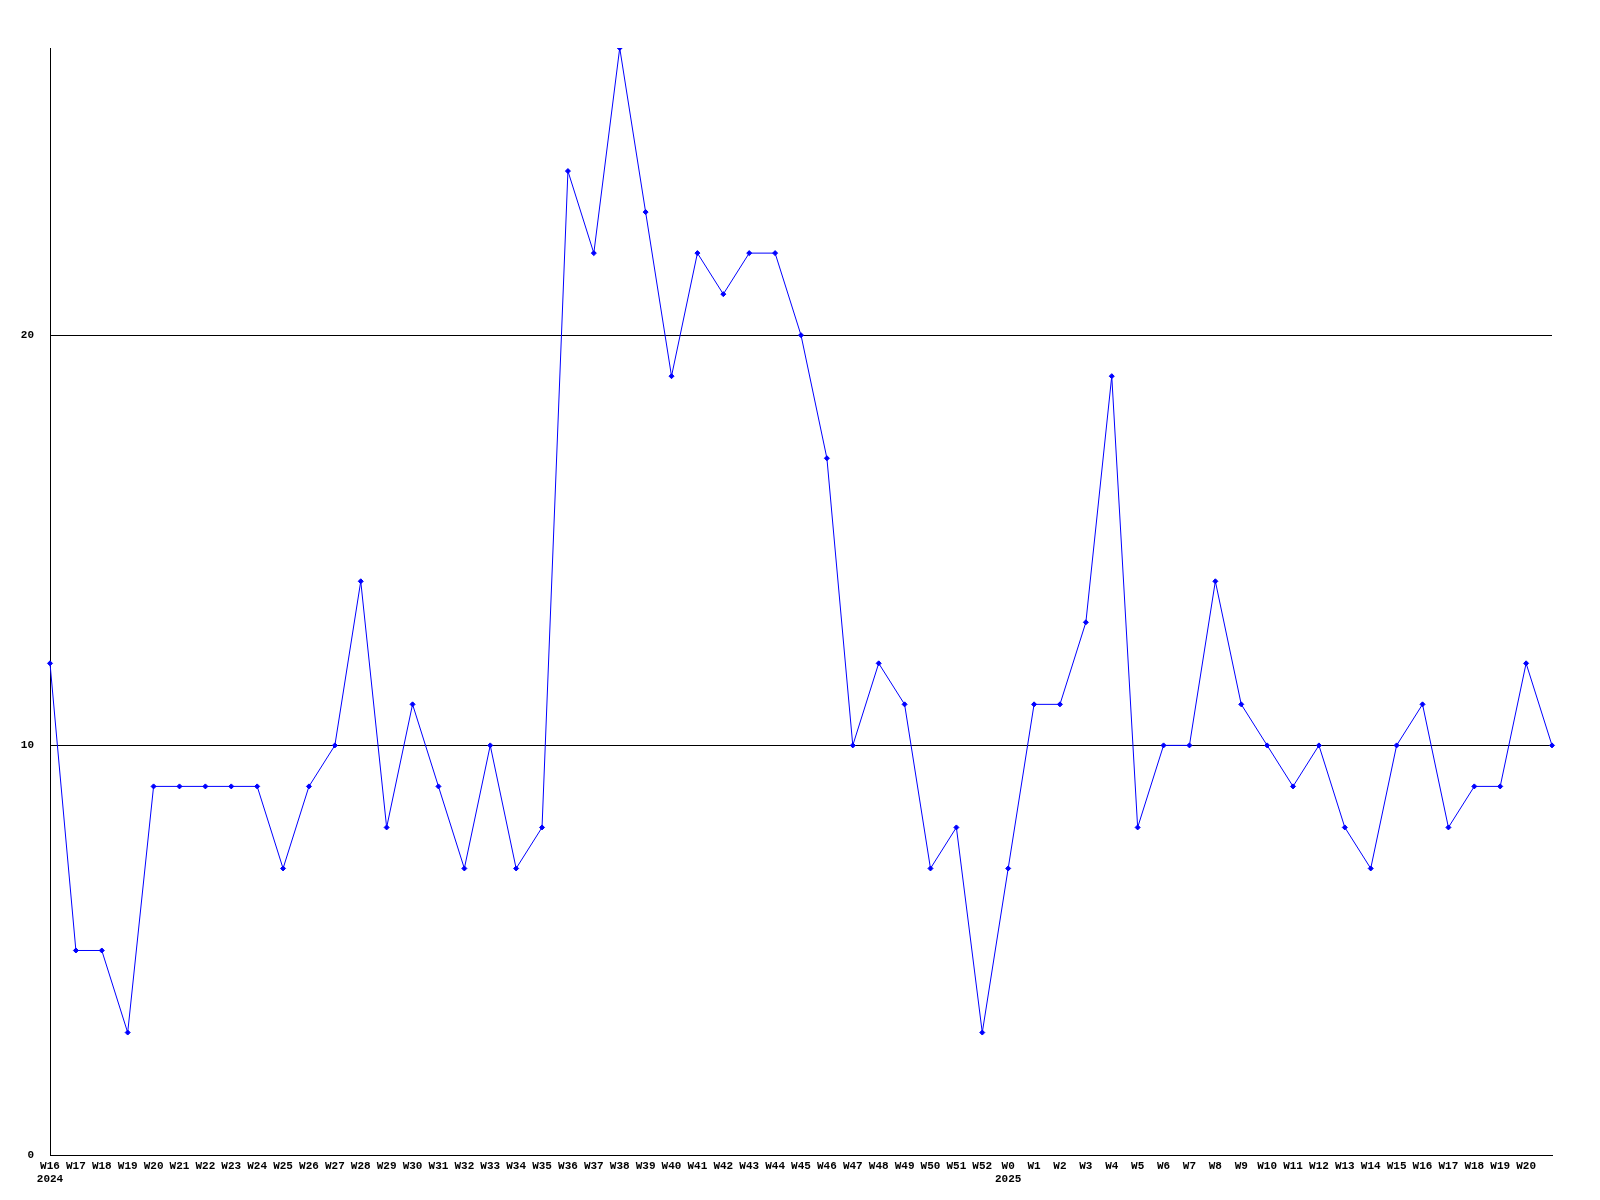 The width and height of the screenshot is (1600, 1200). What do you see at coordinates (852, 1165) in the screenshot?
I see `x-tick-label: W47` at bounding box center [852, 1165].